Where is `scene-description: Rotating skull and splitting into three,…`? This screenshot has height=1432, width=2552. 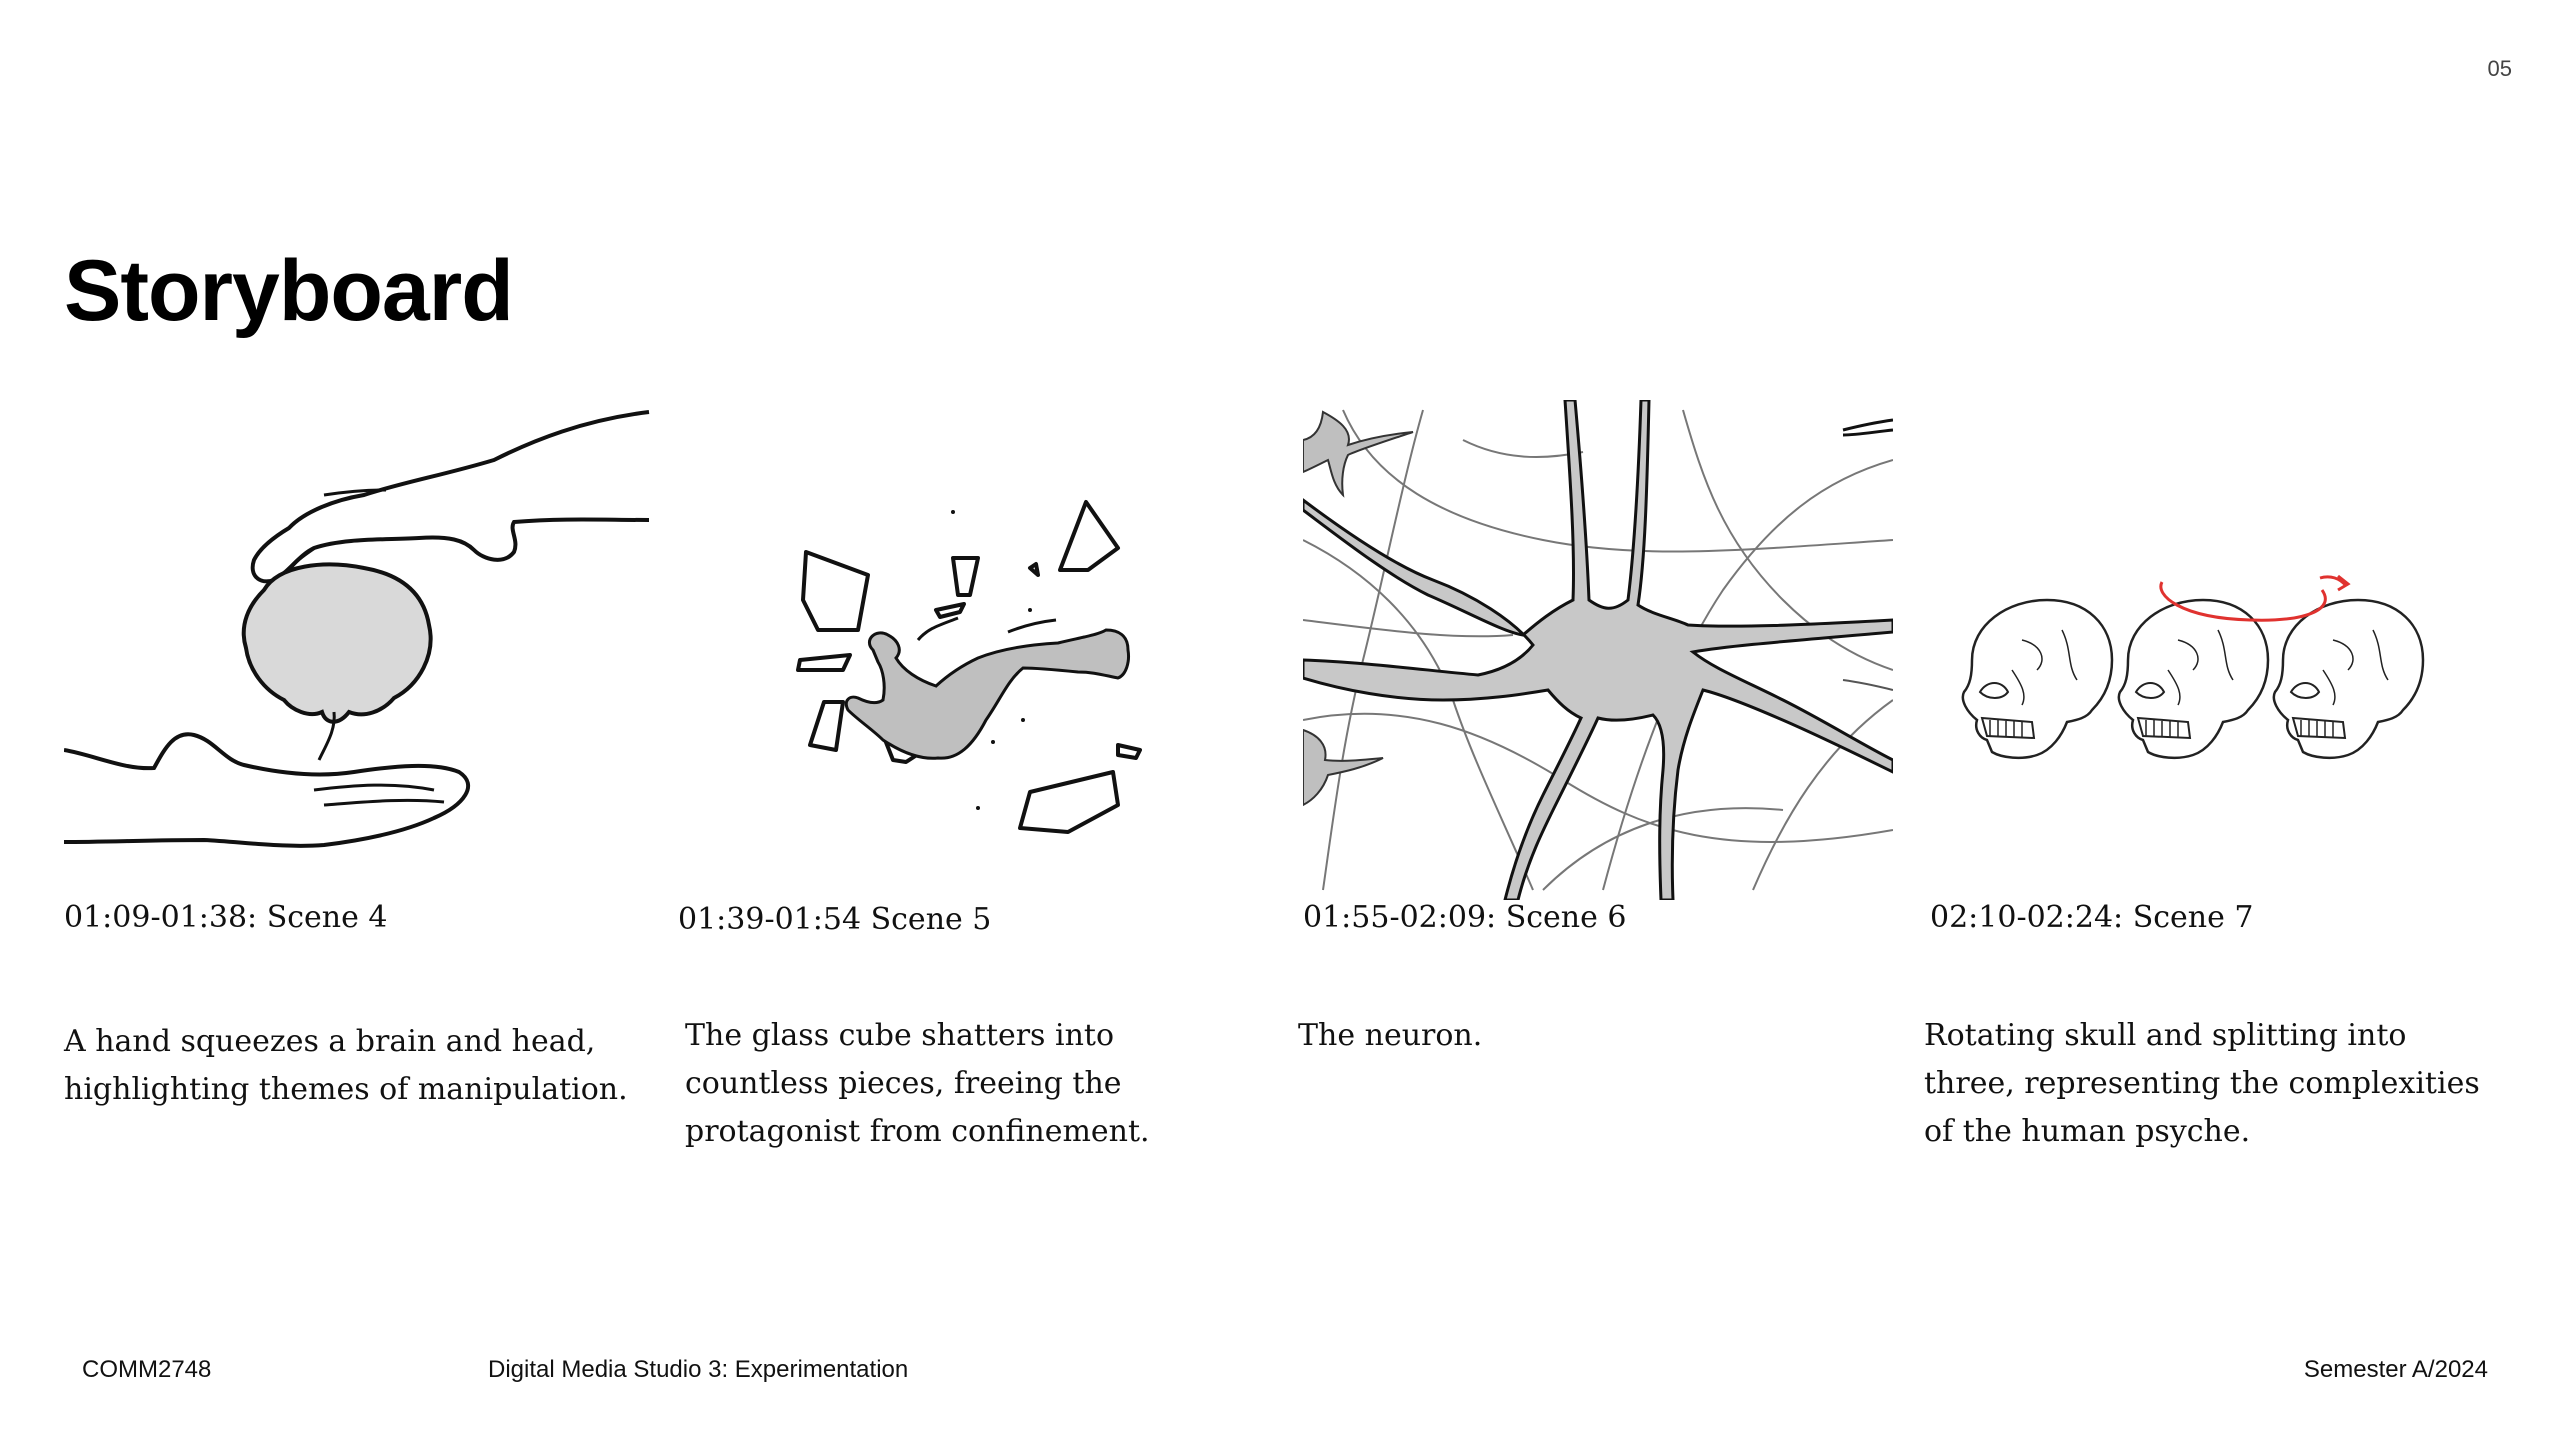 scene-description: Rotating skull and splitting into three,… is located at coordinates (2202, 1083).